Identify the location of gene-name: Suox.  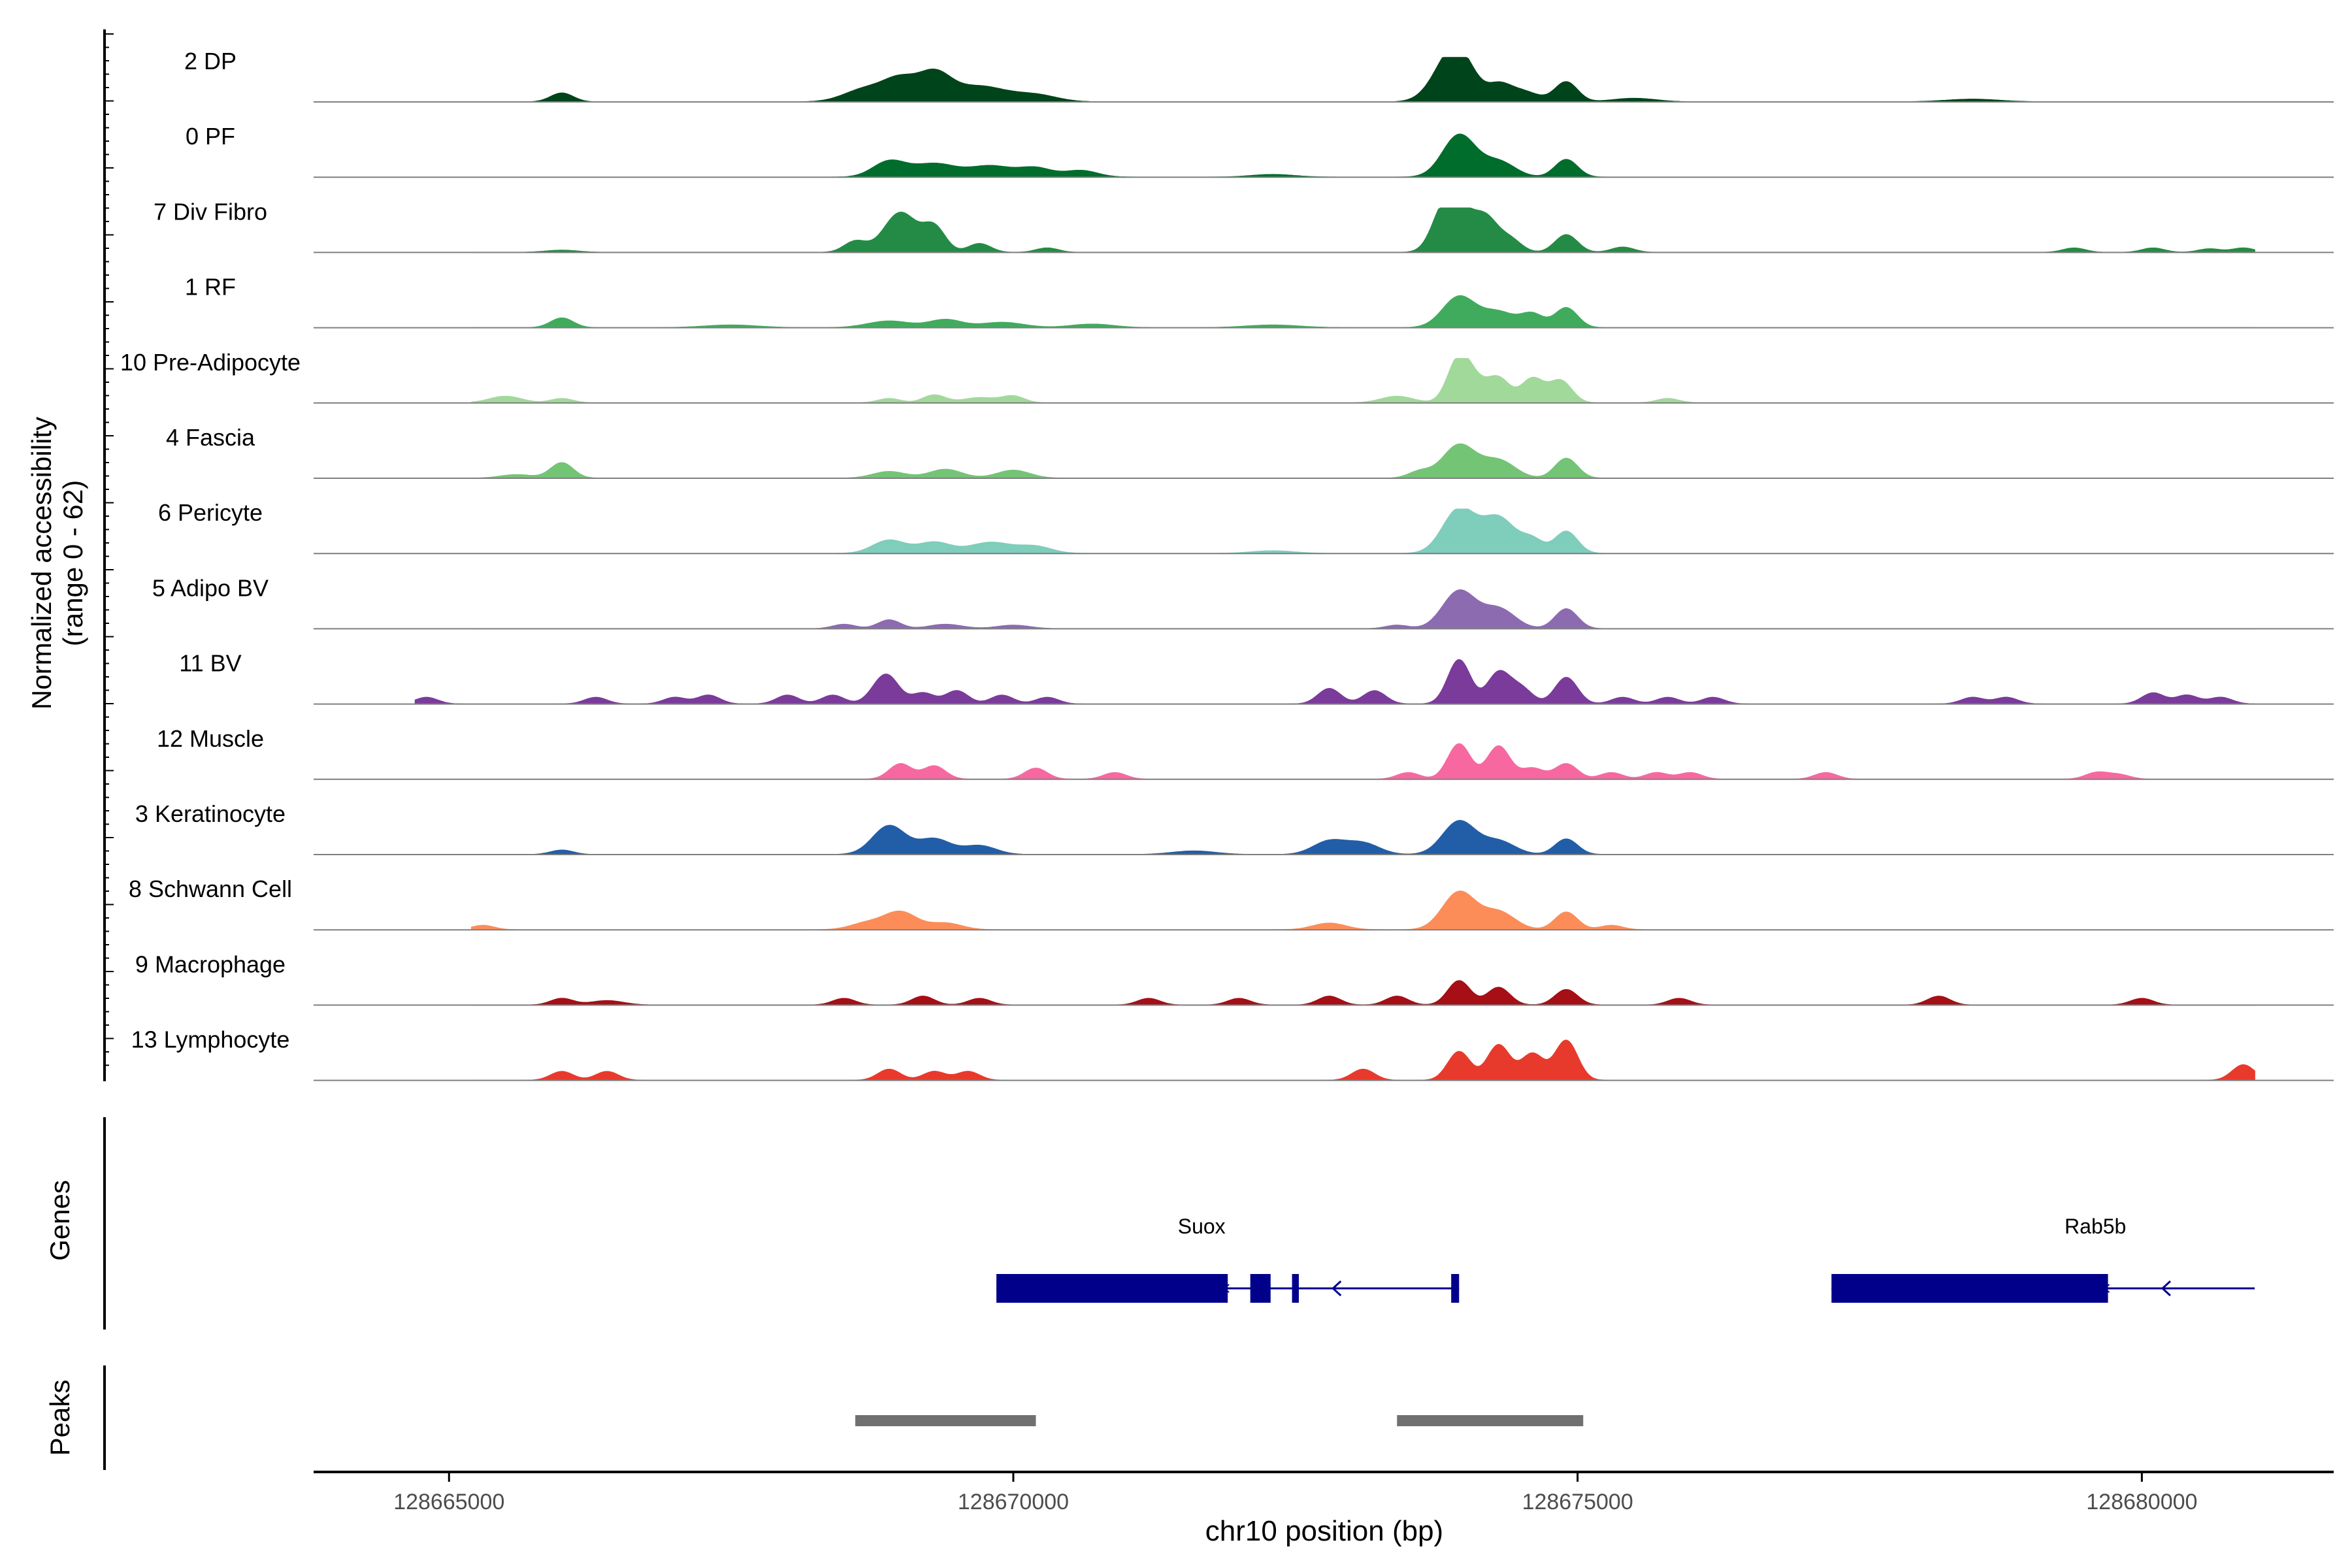
(1202, 1226).